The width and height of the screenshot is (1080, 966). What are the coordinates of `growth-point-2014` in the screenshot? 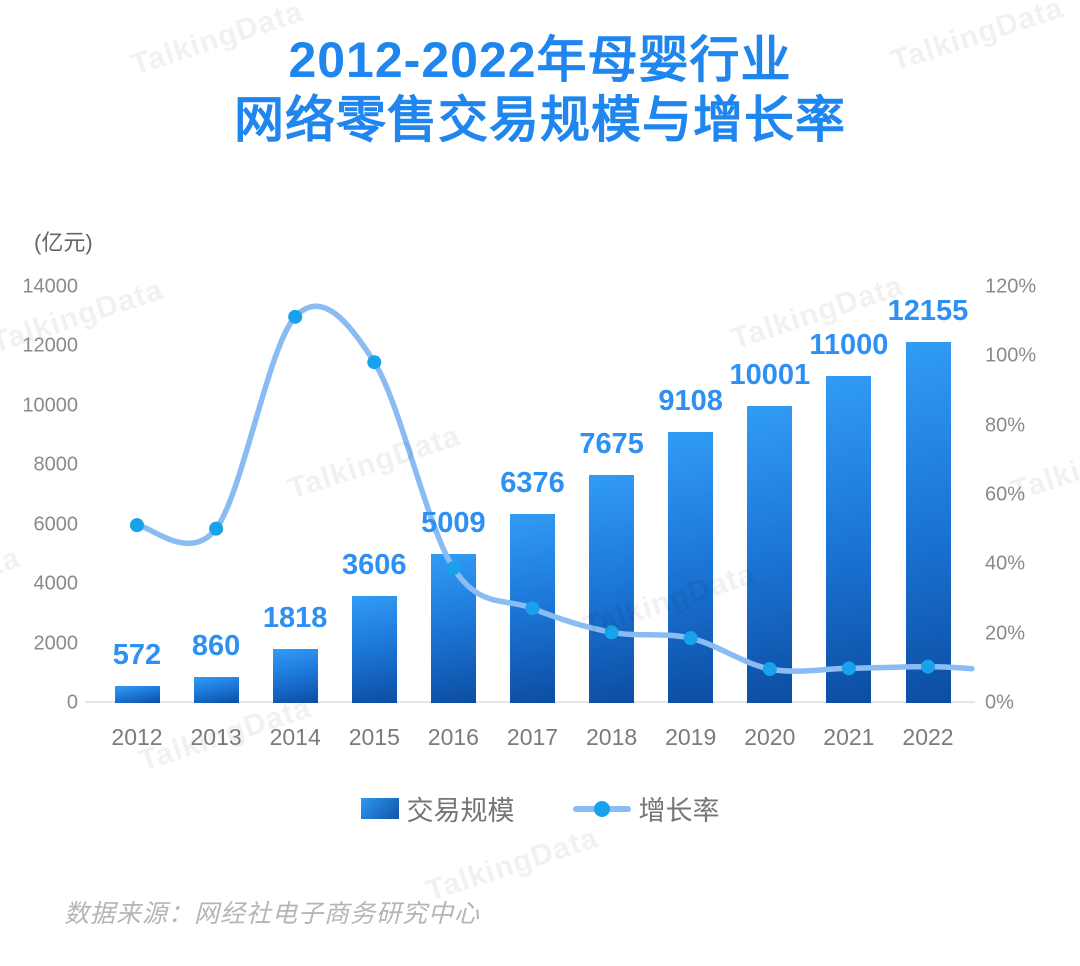 It's located at (295, 316).